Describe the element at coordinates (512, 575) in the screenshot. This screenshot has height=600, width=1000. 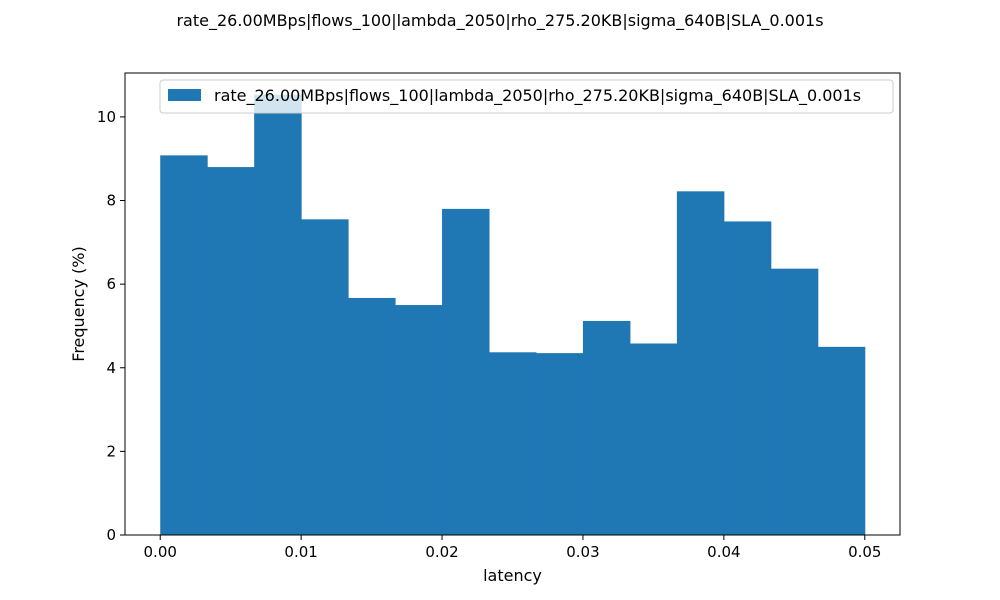
I see `x-axis-label: latency` at that location.